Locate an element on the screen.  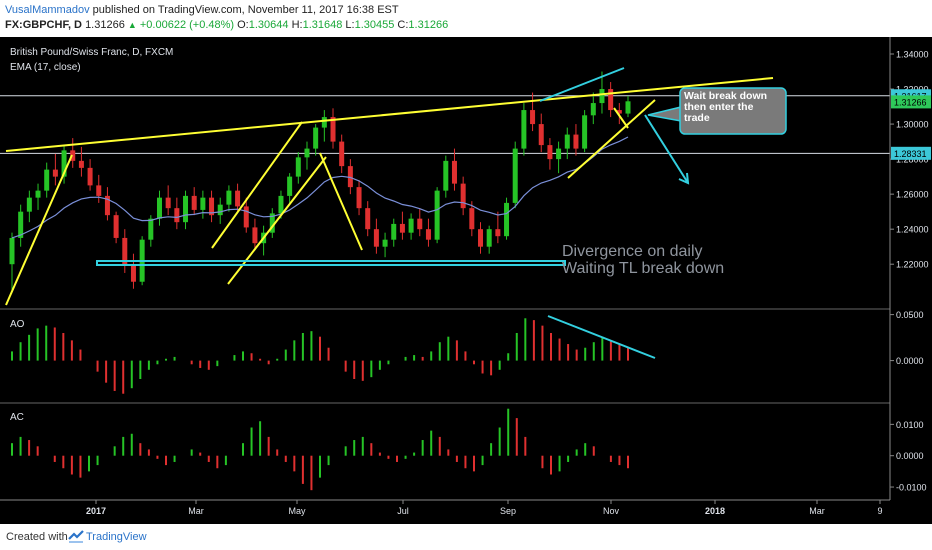
ac-tick-label: -0.0100 is located at coordinates (911, 488).